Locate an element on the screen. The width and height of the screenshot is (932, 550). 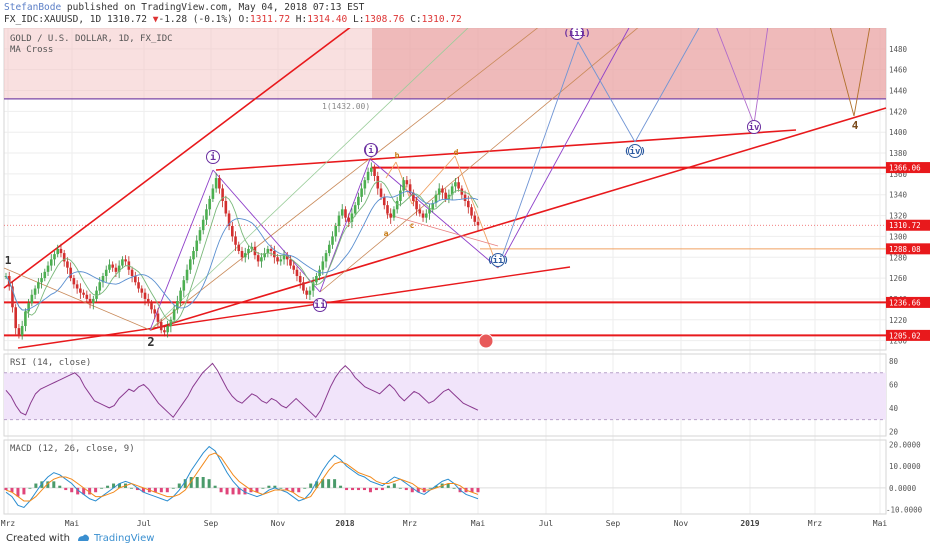
macd-pane: MACD (12, 26, close, 9) is located at coordinates (445, 476).